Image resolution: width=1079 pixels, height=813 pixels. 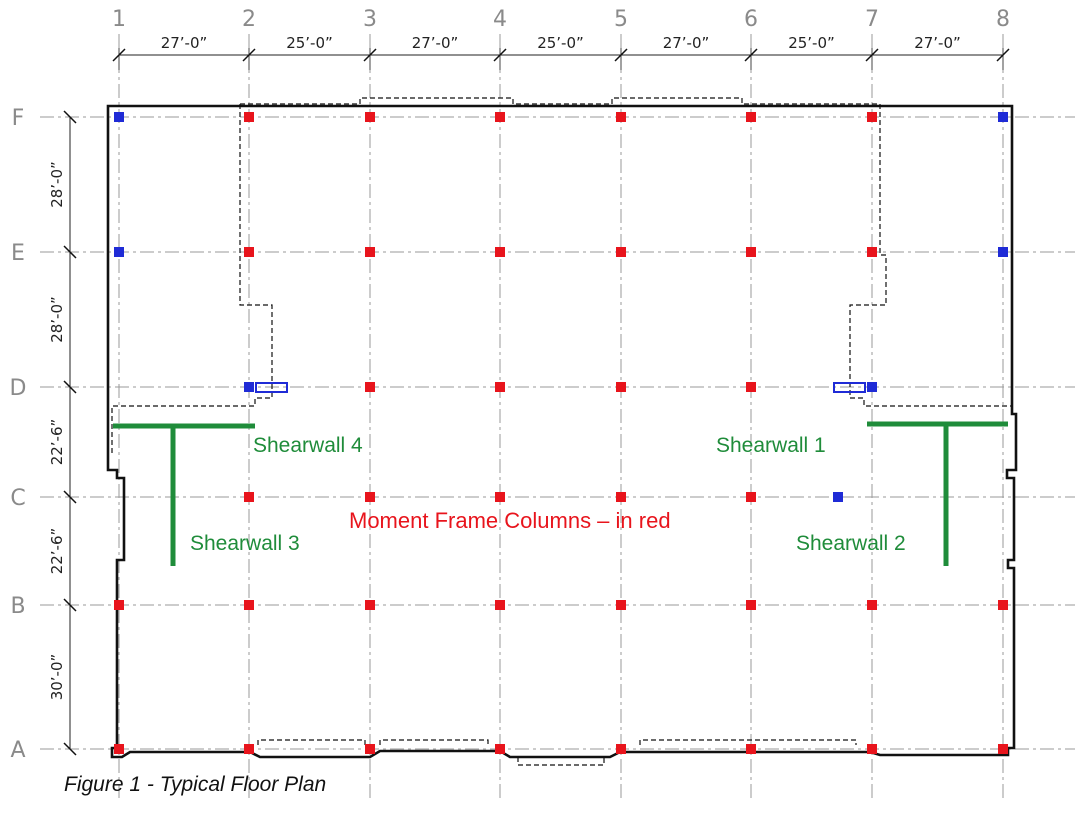 What do you see at coordinates (500, 749) in the screenshot?
I see `moment-column-4A` at bounding box center [500, 749].